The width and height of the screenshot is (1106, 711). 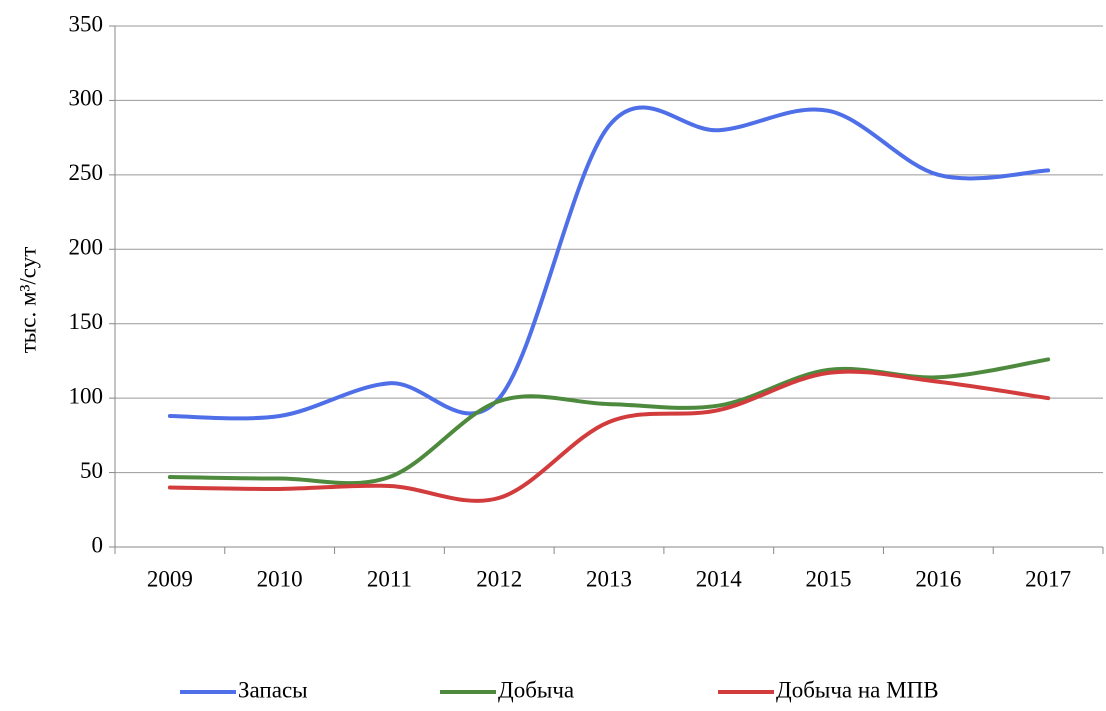 I want to click on y-tick-label: 50, so click(x=91, y=470).